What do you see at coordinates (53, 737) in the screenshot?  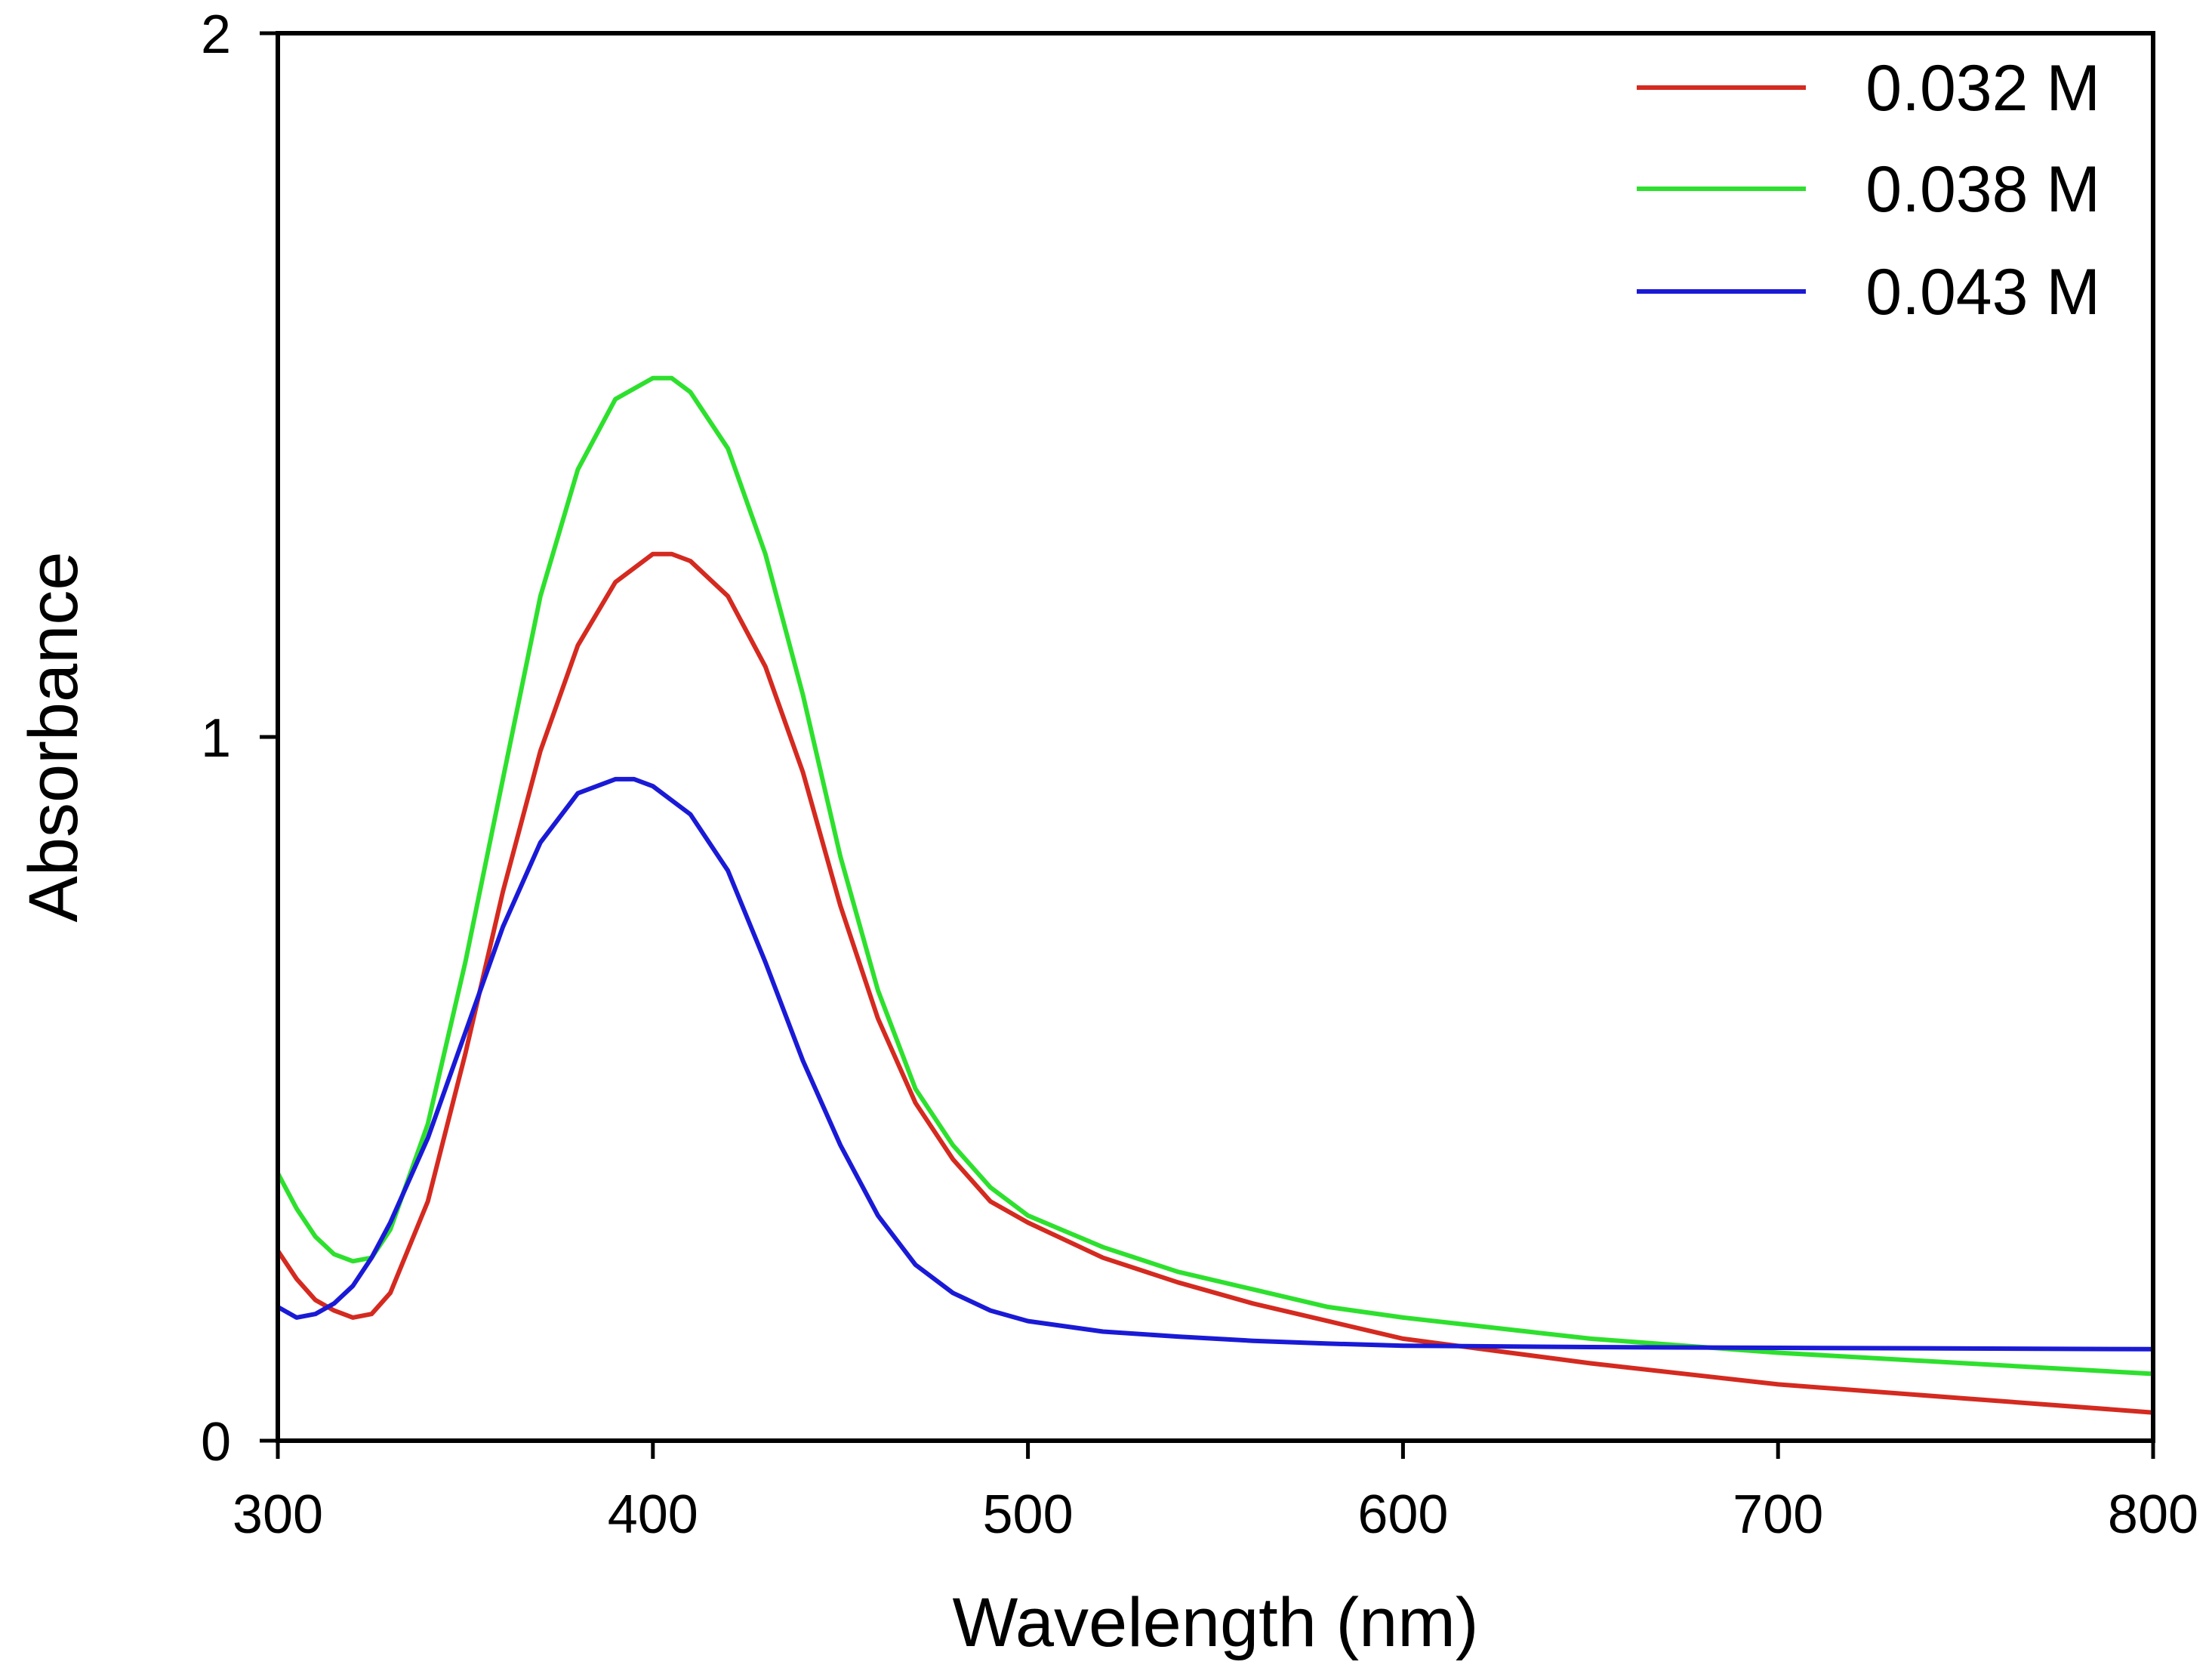 I see `y-axis-label: Absorbance` at bounding box center [53, 737].